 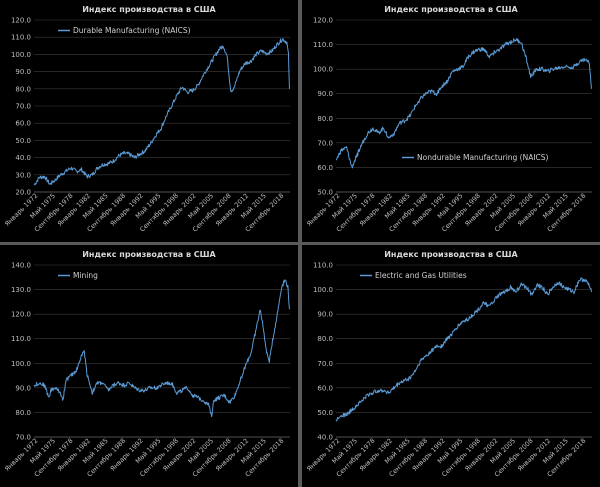 I want to click on legend-label: Mining, so click(x=85, y=275).